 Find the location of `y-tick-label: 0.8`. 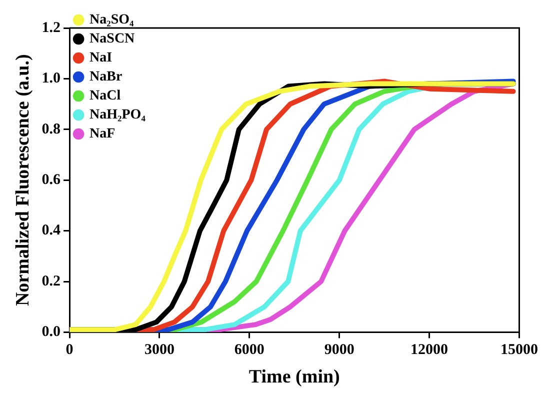

y-tick-label: 0.8 is located at coordinates (51, 129).